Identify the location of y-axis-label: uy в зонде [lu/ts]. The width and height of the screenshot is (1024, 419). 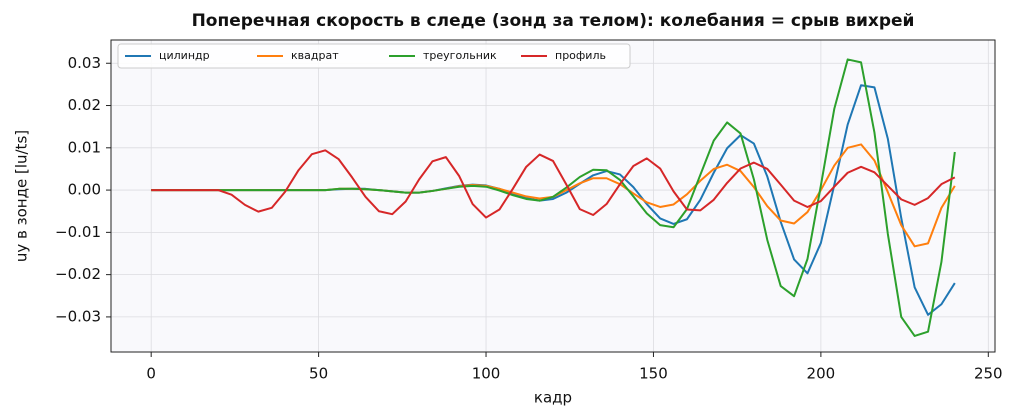
(22, 196).